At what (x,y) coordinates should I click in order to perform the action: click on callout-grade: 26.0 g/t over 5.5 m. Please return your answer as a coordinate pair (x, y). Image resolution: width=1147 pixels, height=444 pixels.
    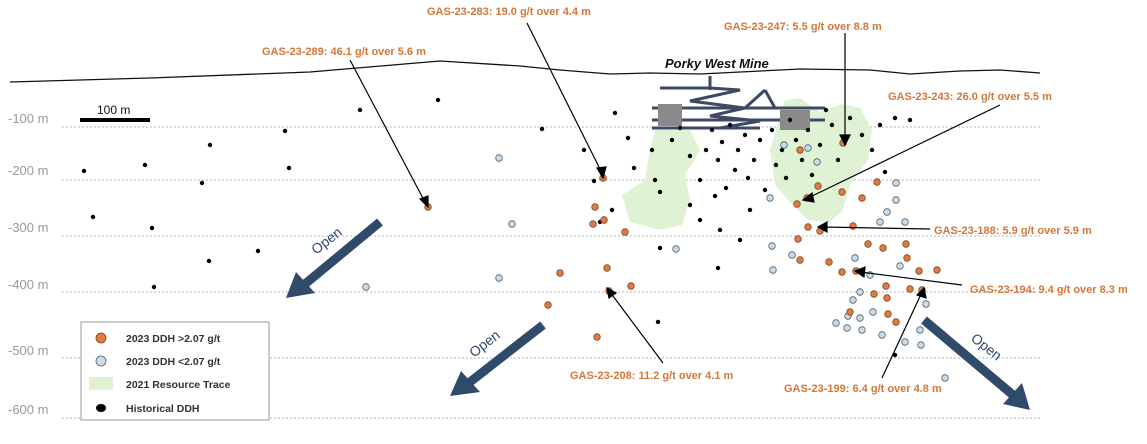
    Looking at the image, I should click on (1005, 97).